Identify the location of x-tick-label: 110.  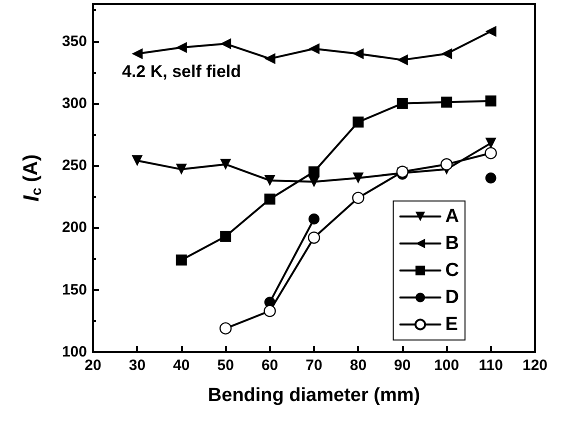
(490, 365).